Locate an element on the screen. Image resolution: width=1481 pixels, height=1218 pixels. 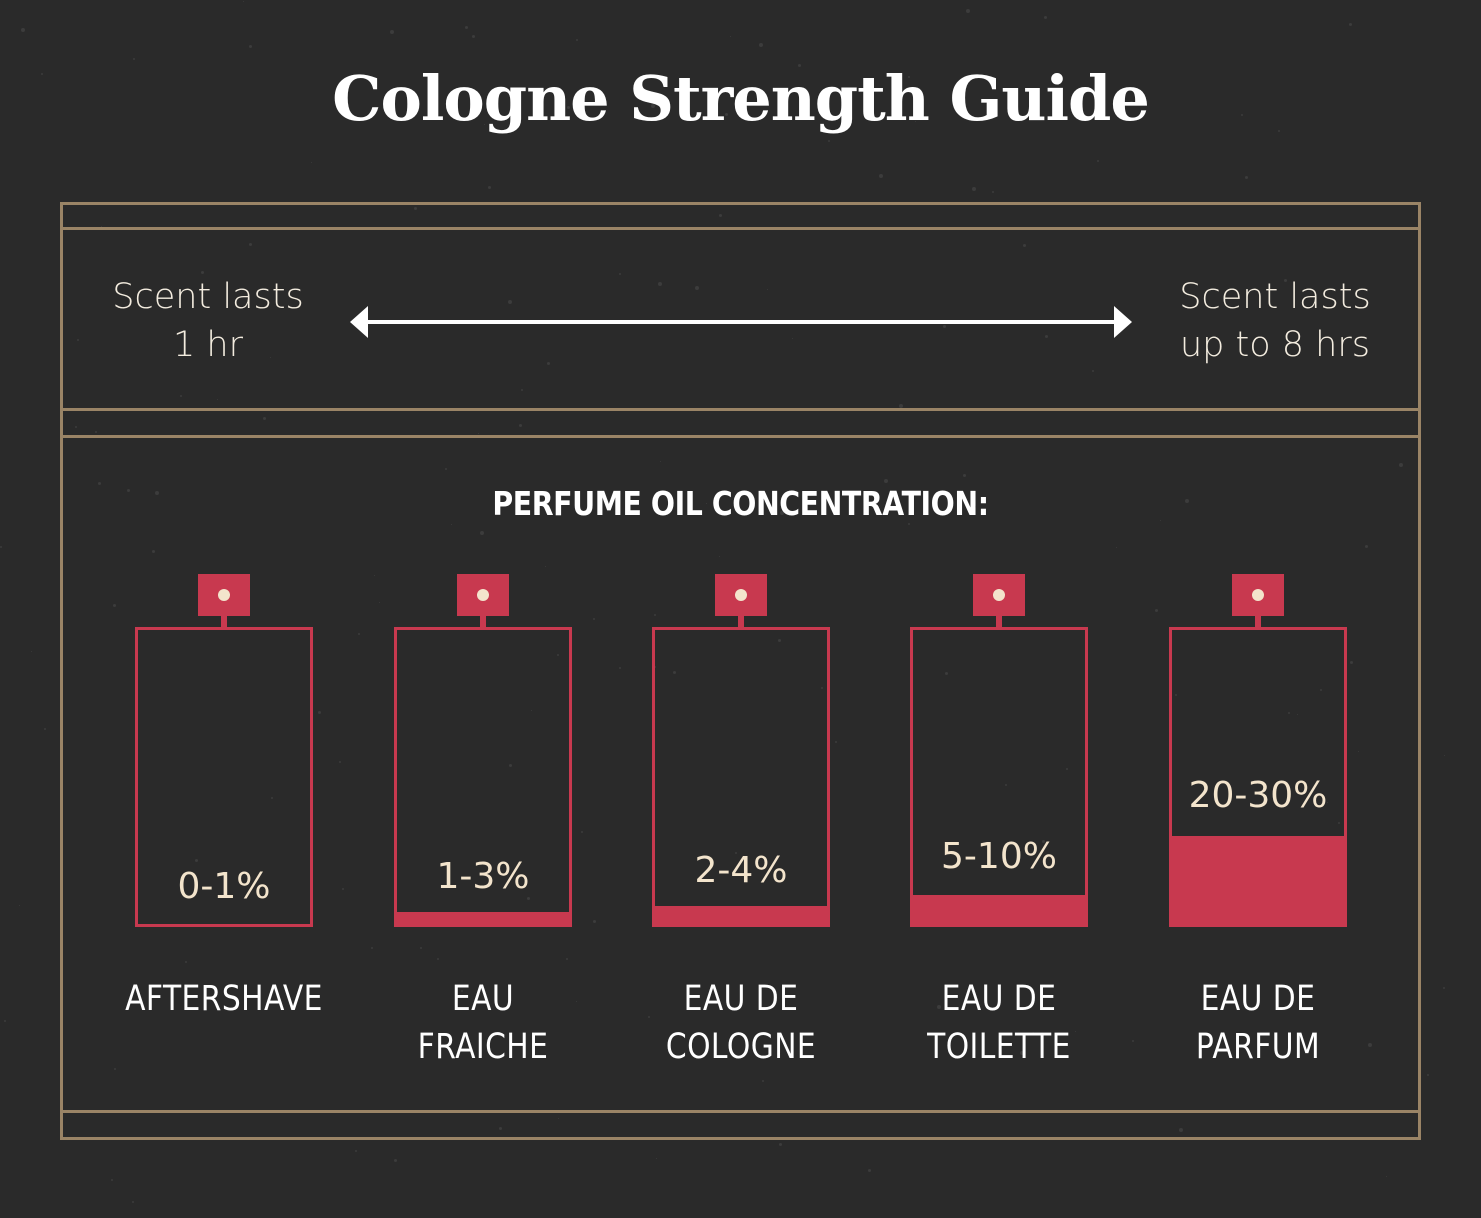
bottle-eau-fraiche: 1-3% EAU FRAICHE is located at coordinates (483, 609).